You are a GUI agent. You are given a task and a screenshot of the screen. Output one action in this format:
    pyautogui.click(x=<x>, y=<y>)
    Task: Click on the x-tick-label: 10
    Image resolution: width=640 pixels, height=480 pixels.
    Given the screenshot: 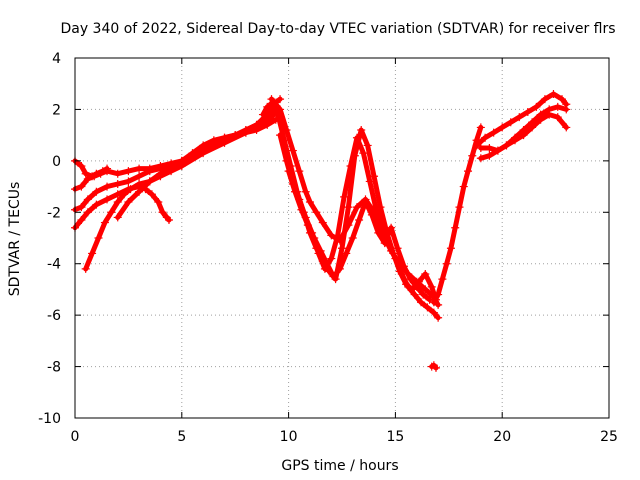 What is the action you would take?
    pyautogui.click(x=289, y=437)
    